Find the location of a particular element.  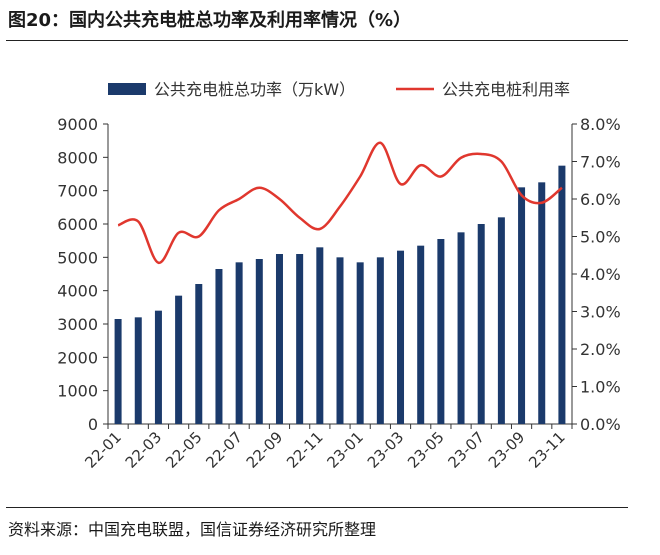

line-series is located at coordinates (340, 202).